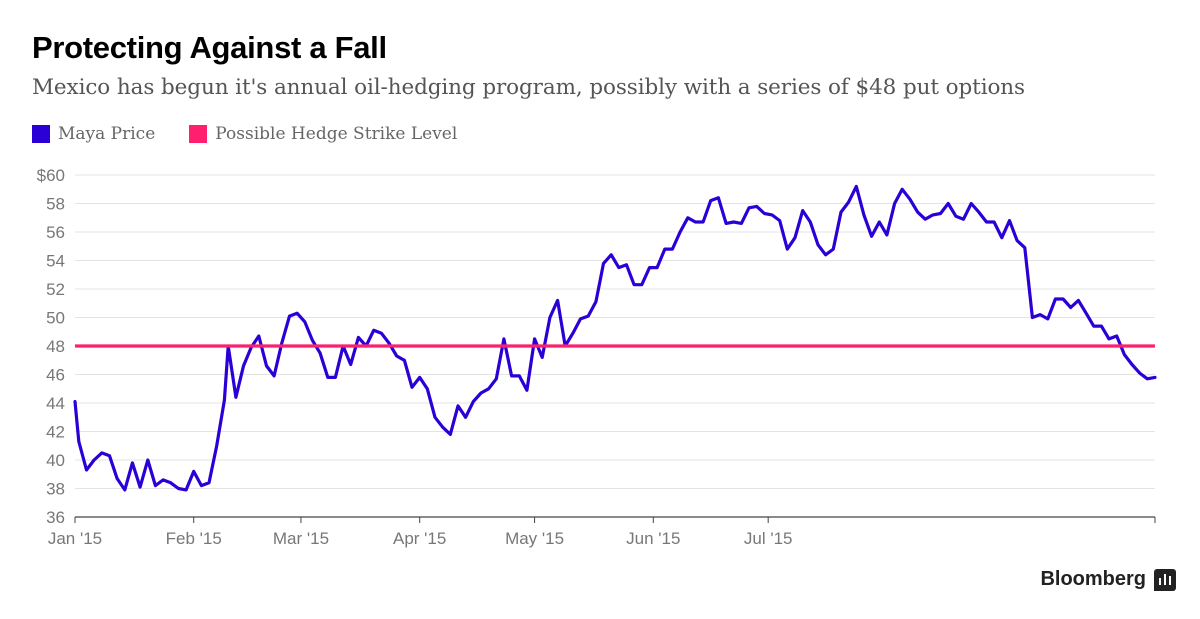 This screenshot has width=1200, height=619. I want to click on x-tick-label: May '15, so click(534, 538).